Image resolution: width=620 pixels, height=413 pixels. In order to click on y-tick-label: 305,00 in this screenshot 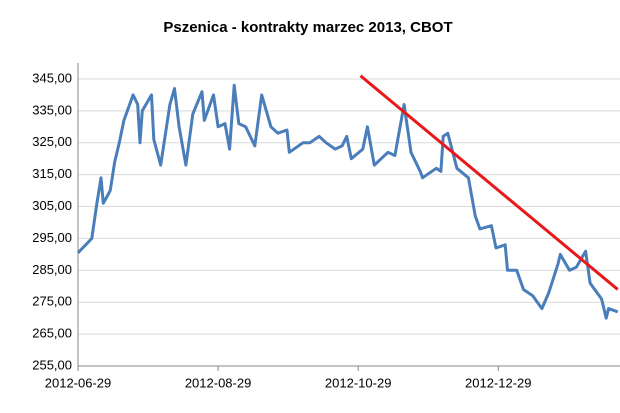, I will do `click(52, 205)`.